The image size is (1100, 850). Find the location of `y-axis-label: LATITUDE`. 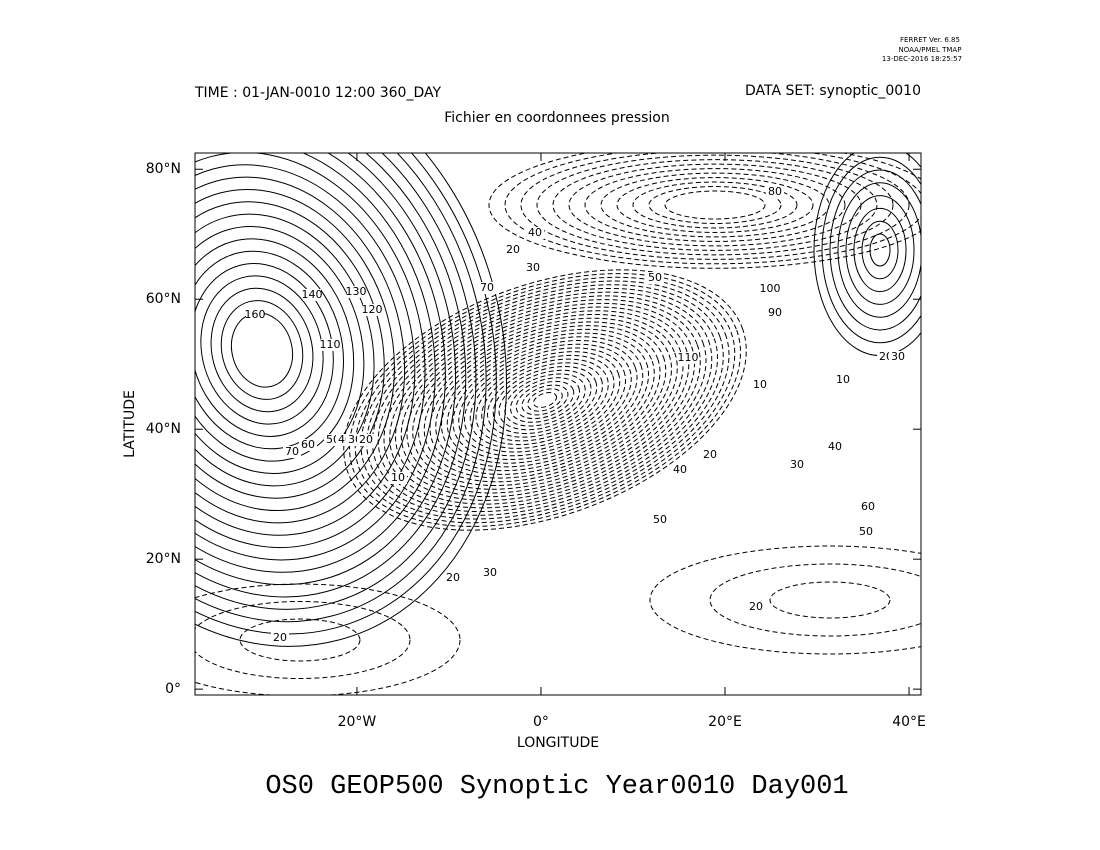

y-axis-label: LATITUDE is located at coordinates (130, 424).